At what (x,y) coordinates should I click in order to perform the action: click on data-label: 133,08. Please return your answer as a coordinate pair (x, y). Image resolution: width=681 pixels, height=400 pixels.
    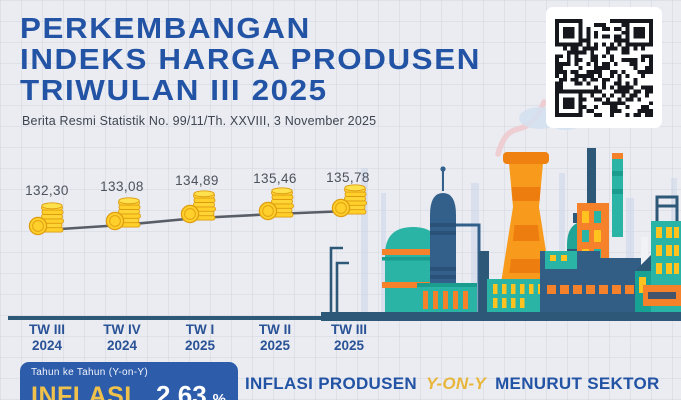
    Looking at the image, I should click on (122, 186).